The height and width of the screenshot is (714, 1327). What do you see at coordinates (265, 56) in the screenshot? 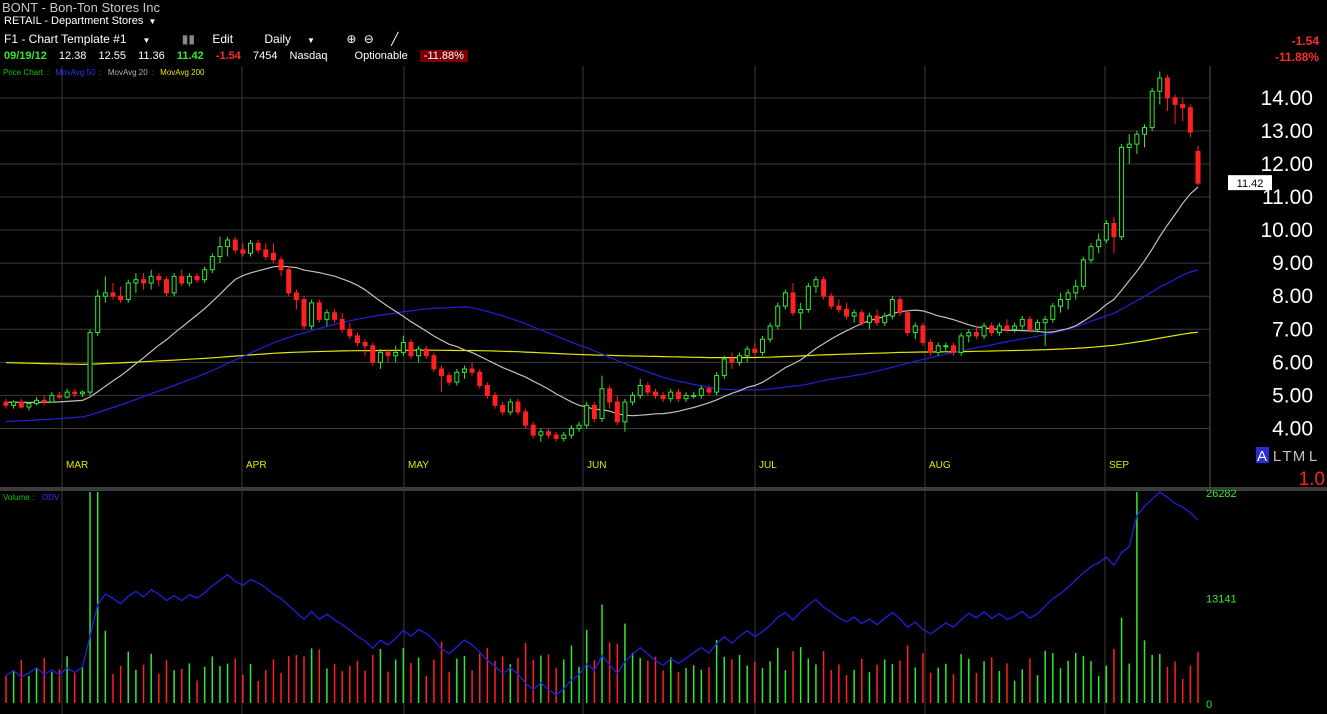
I see `quote-volume: 7454` at bounding box center [265, 56].